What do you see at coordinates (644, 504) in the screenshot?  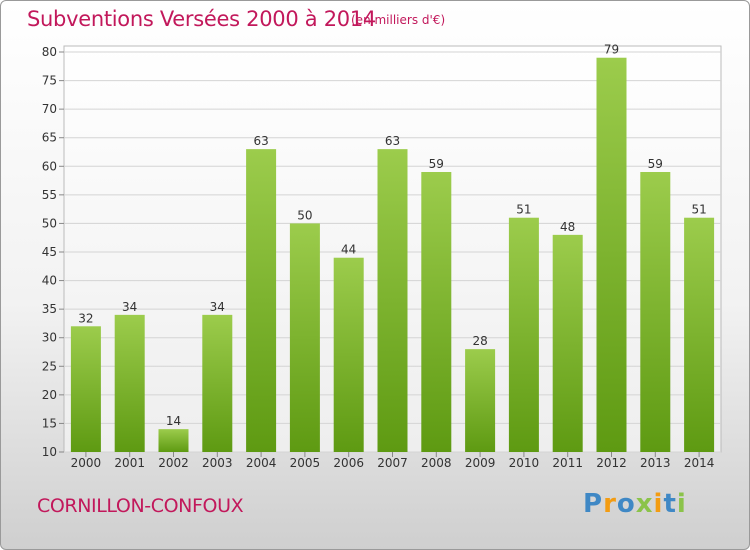 I see `logo-letter: x` at bounding box center [644, 504].